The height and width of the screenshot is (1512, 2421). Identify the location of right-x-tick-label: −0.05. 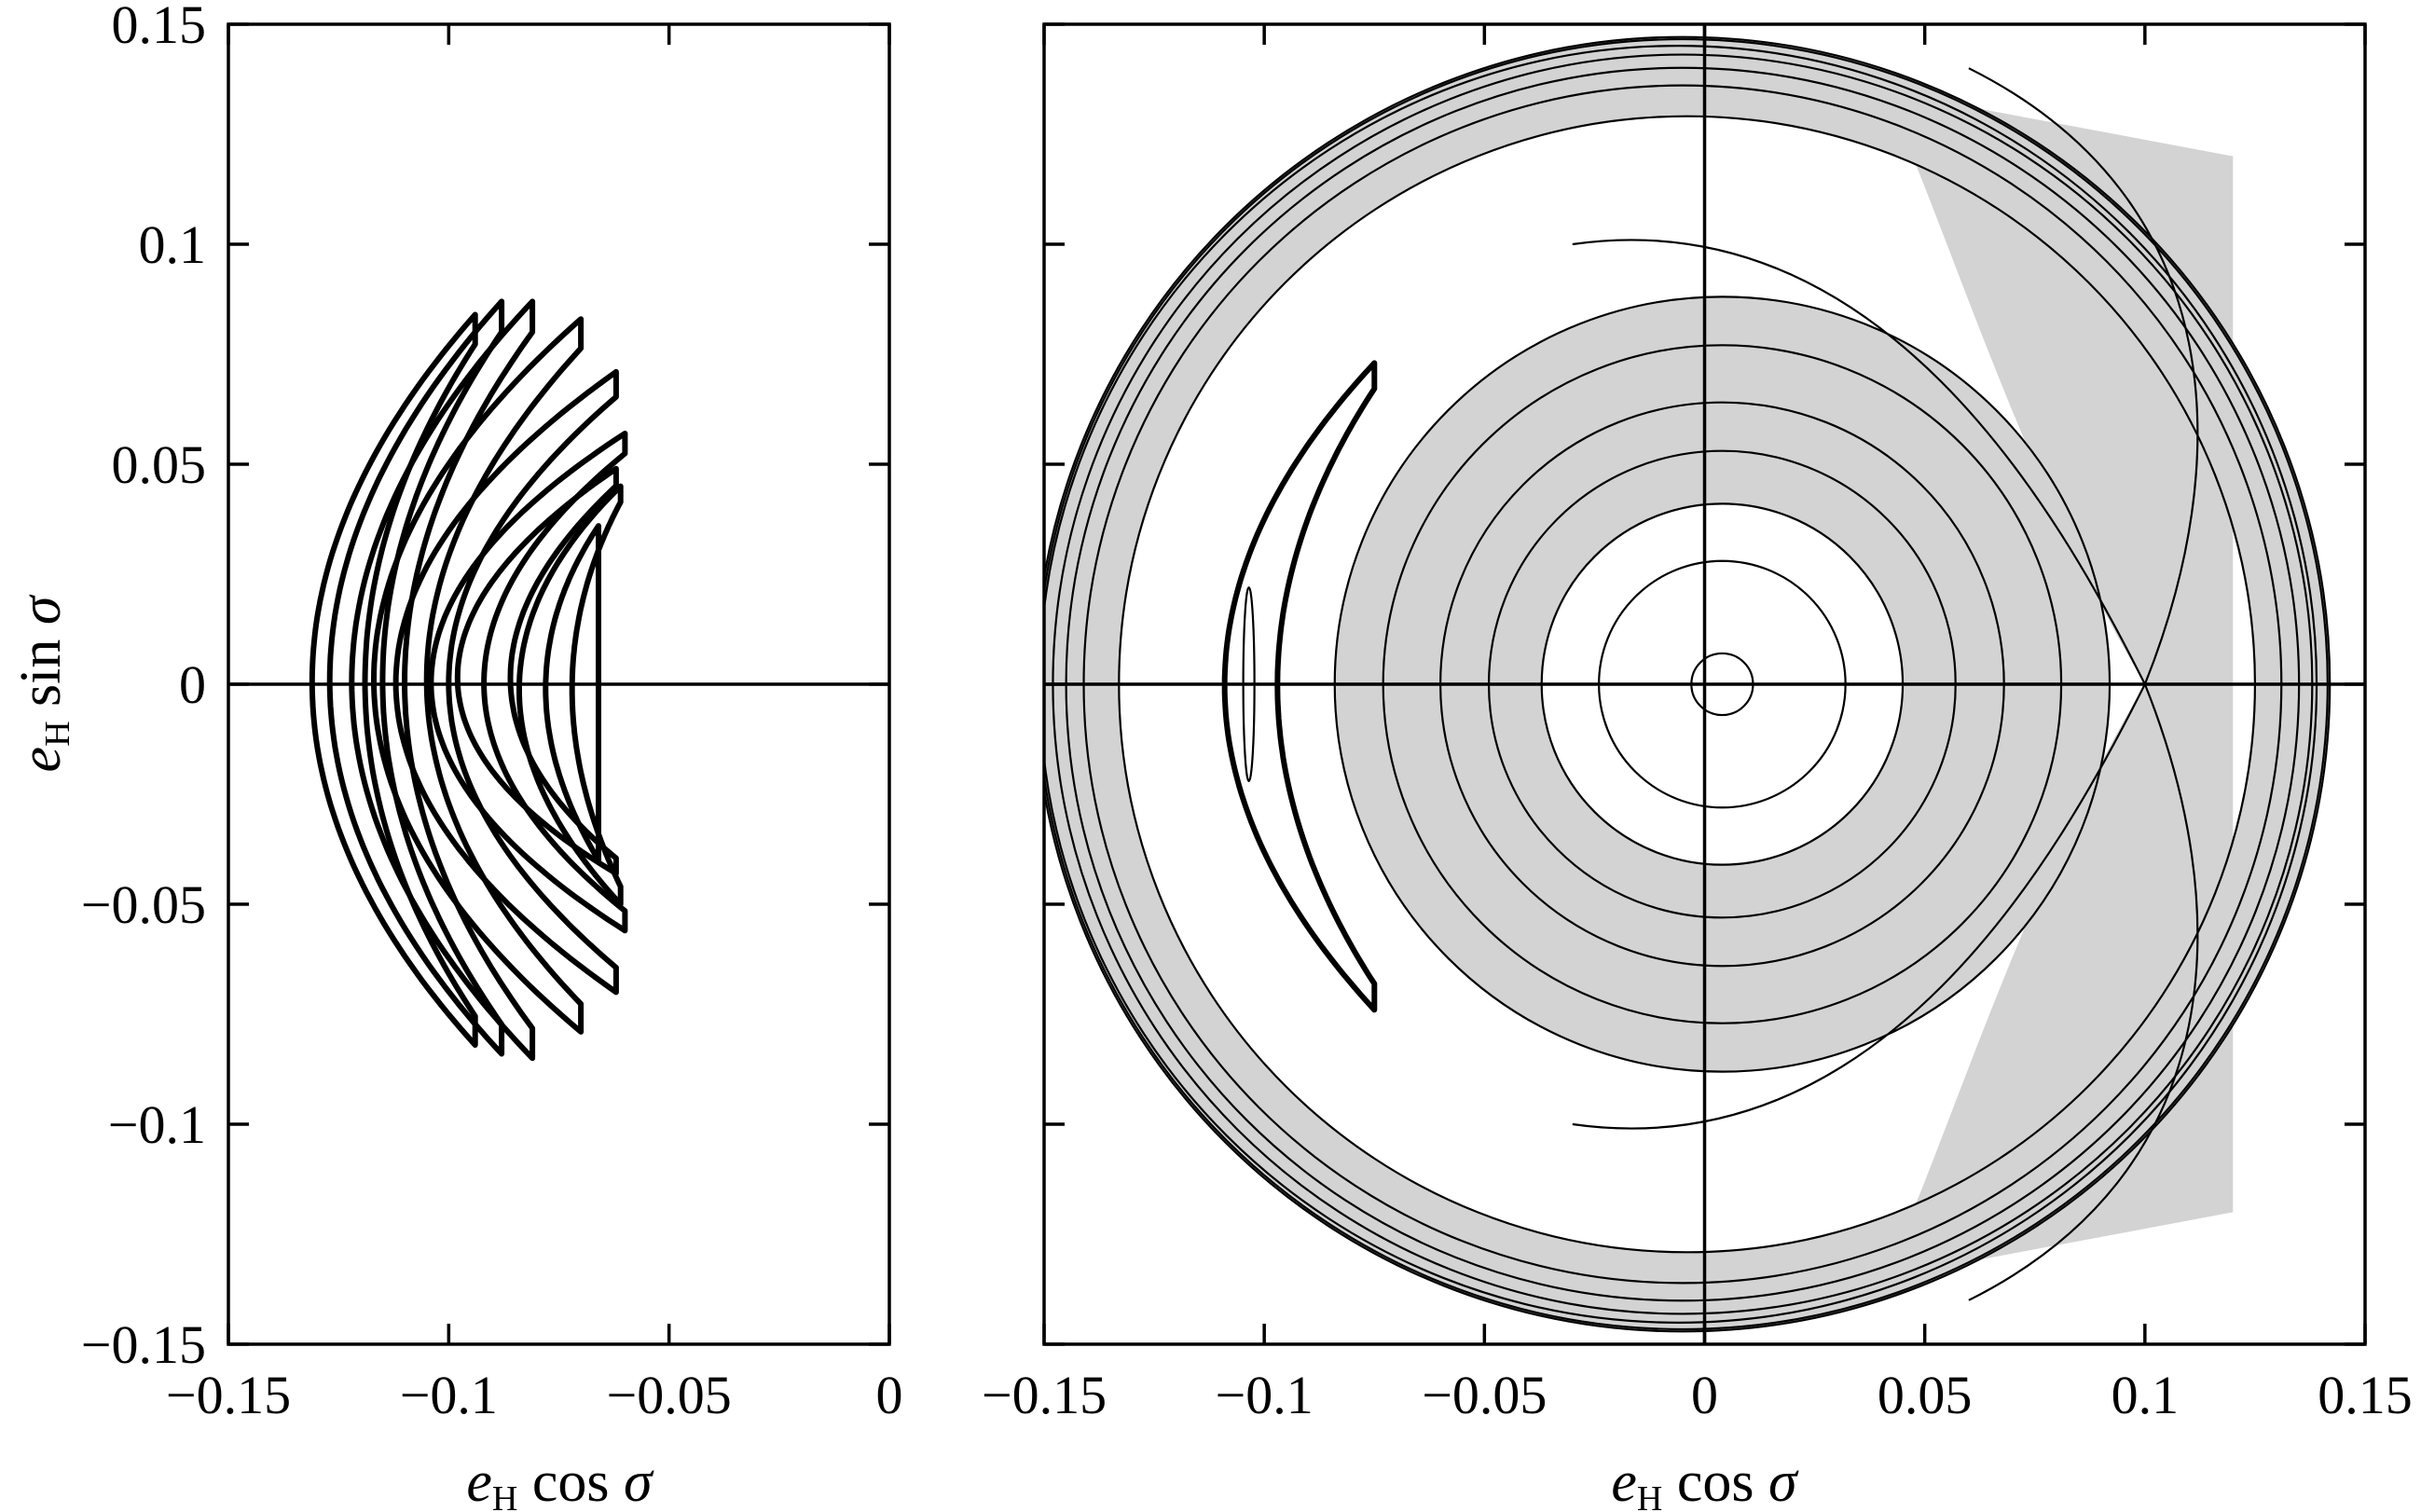
(1485, 1395).